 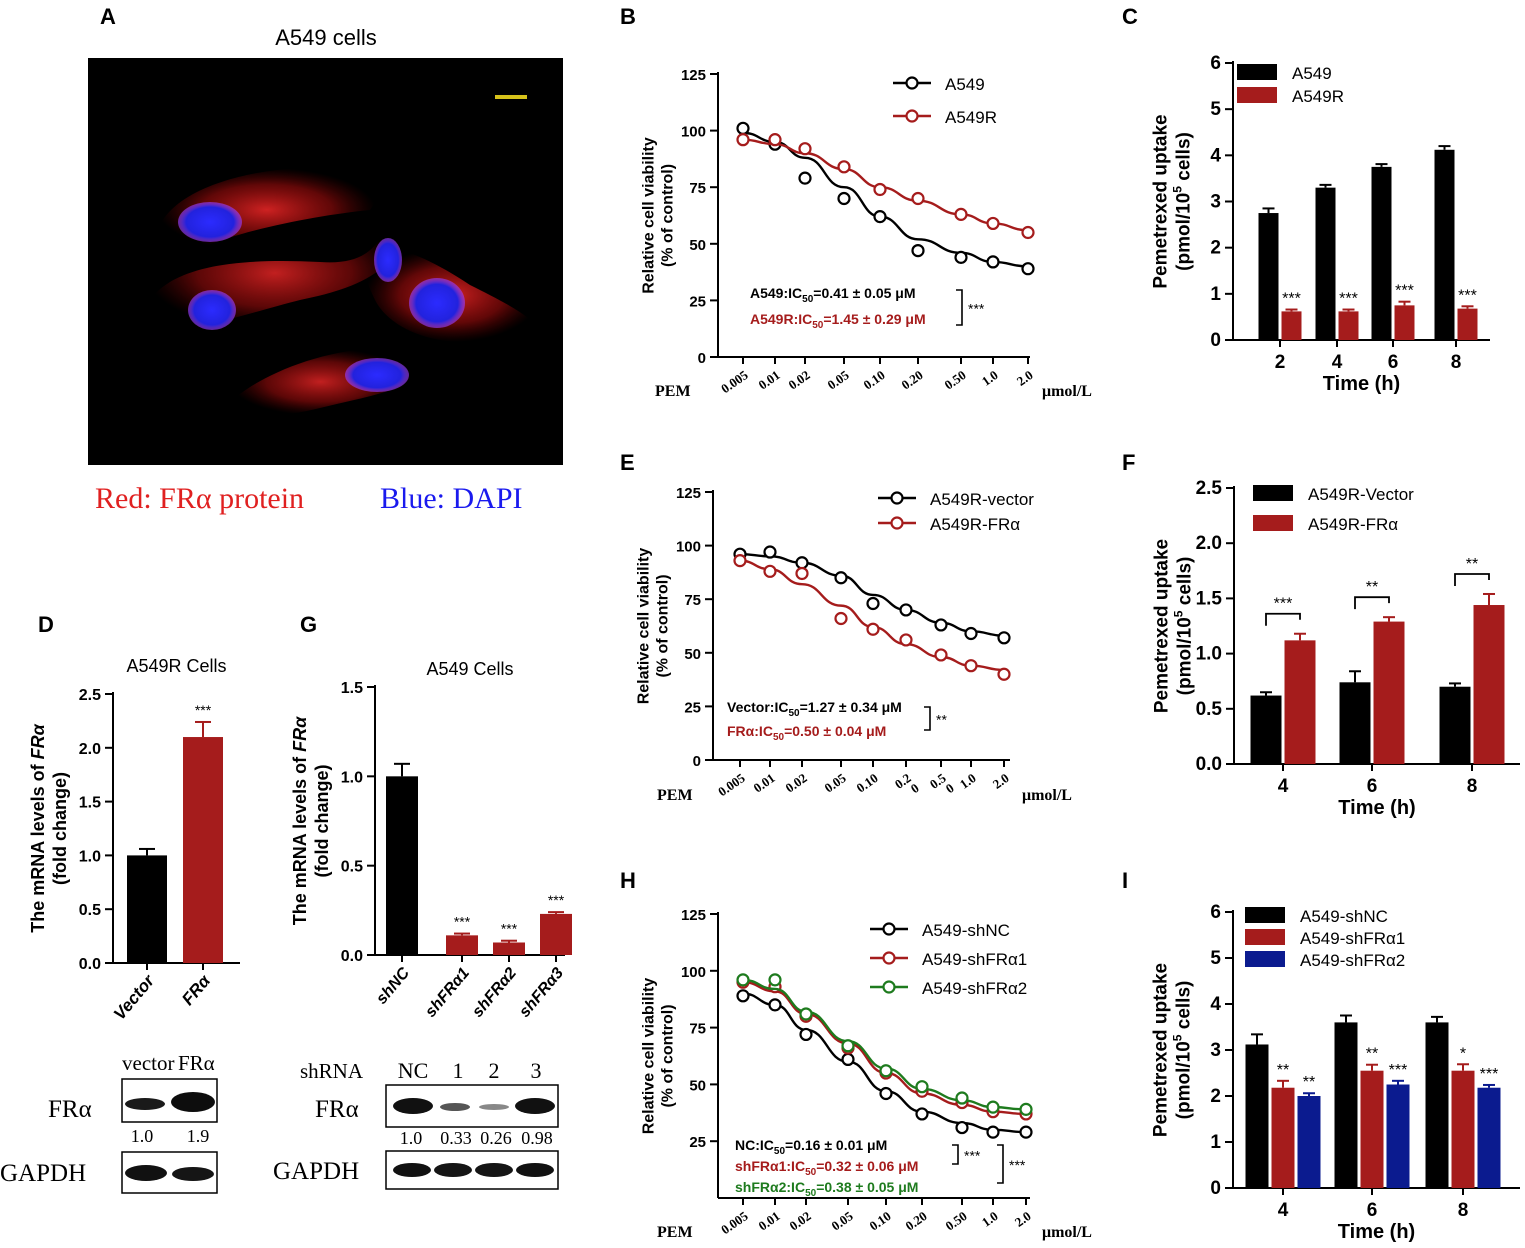 What do you see at coordinates (469, 669) in the screenshot?
I see `chart-title: A549 Cells` at bounding box center [469, 669].